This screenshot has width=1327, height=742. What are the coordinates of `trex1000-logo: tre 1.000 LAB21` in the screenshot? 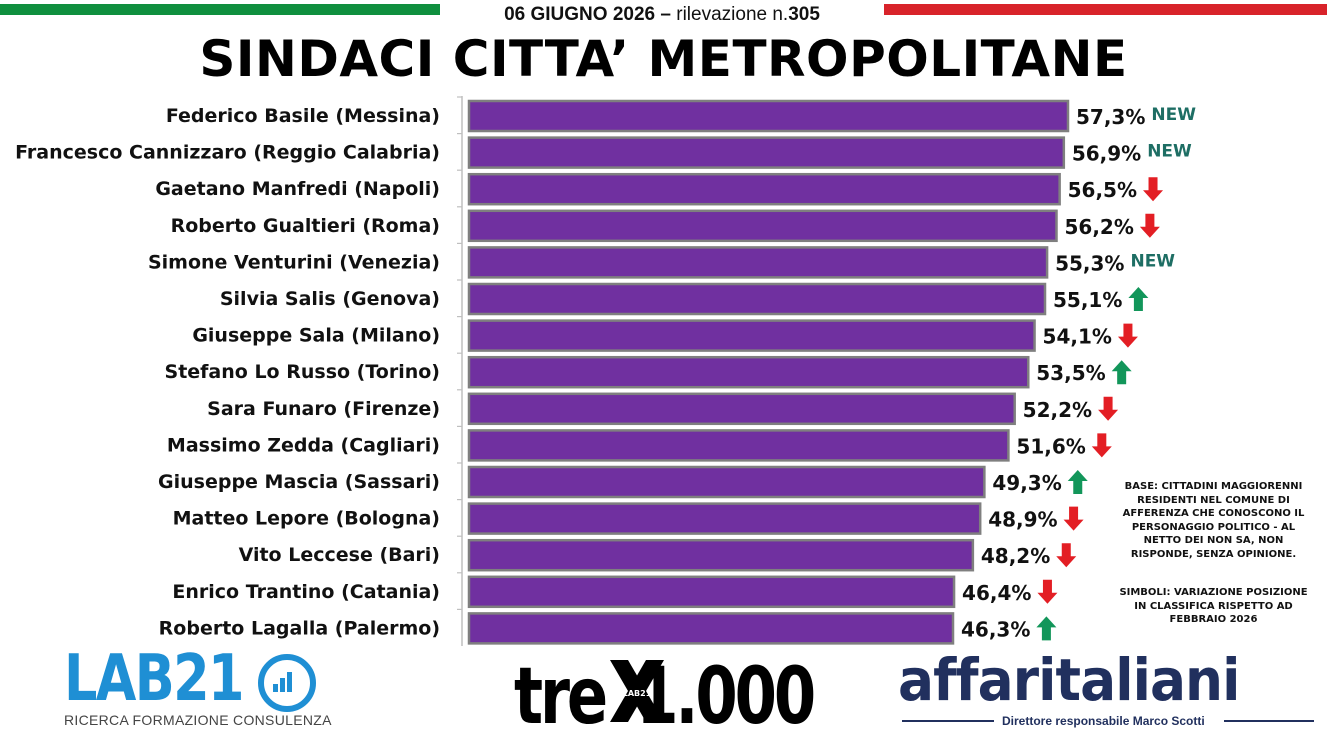 It's located at (669, 696).